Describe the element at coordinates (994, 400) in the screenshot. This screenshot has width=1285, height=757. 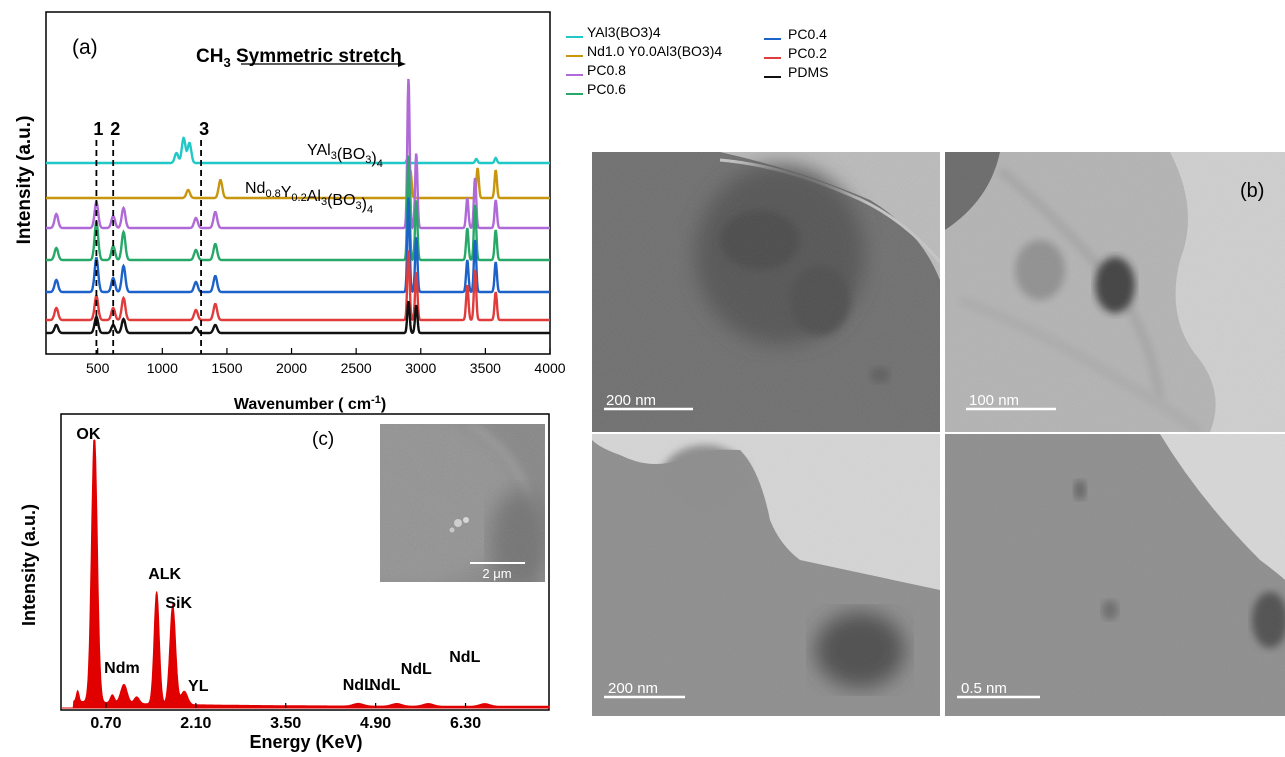
I see `tem-2-scale-label: 100 nm` at that location.